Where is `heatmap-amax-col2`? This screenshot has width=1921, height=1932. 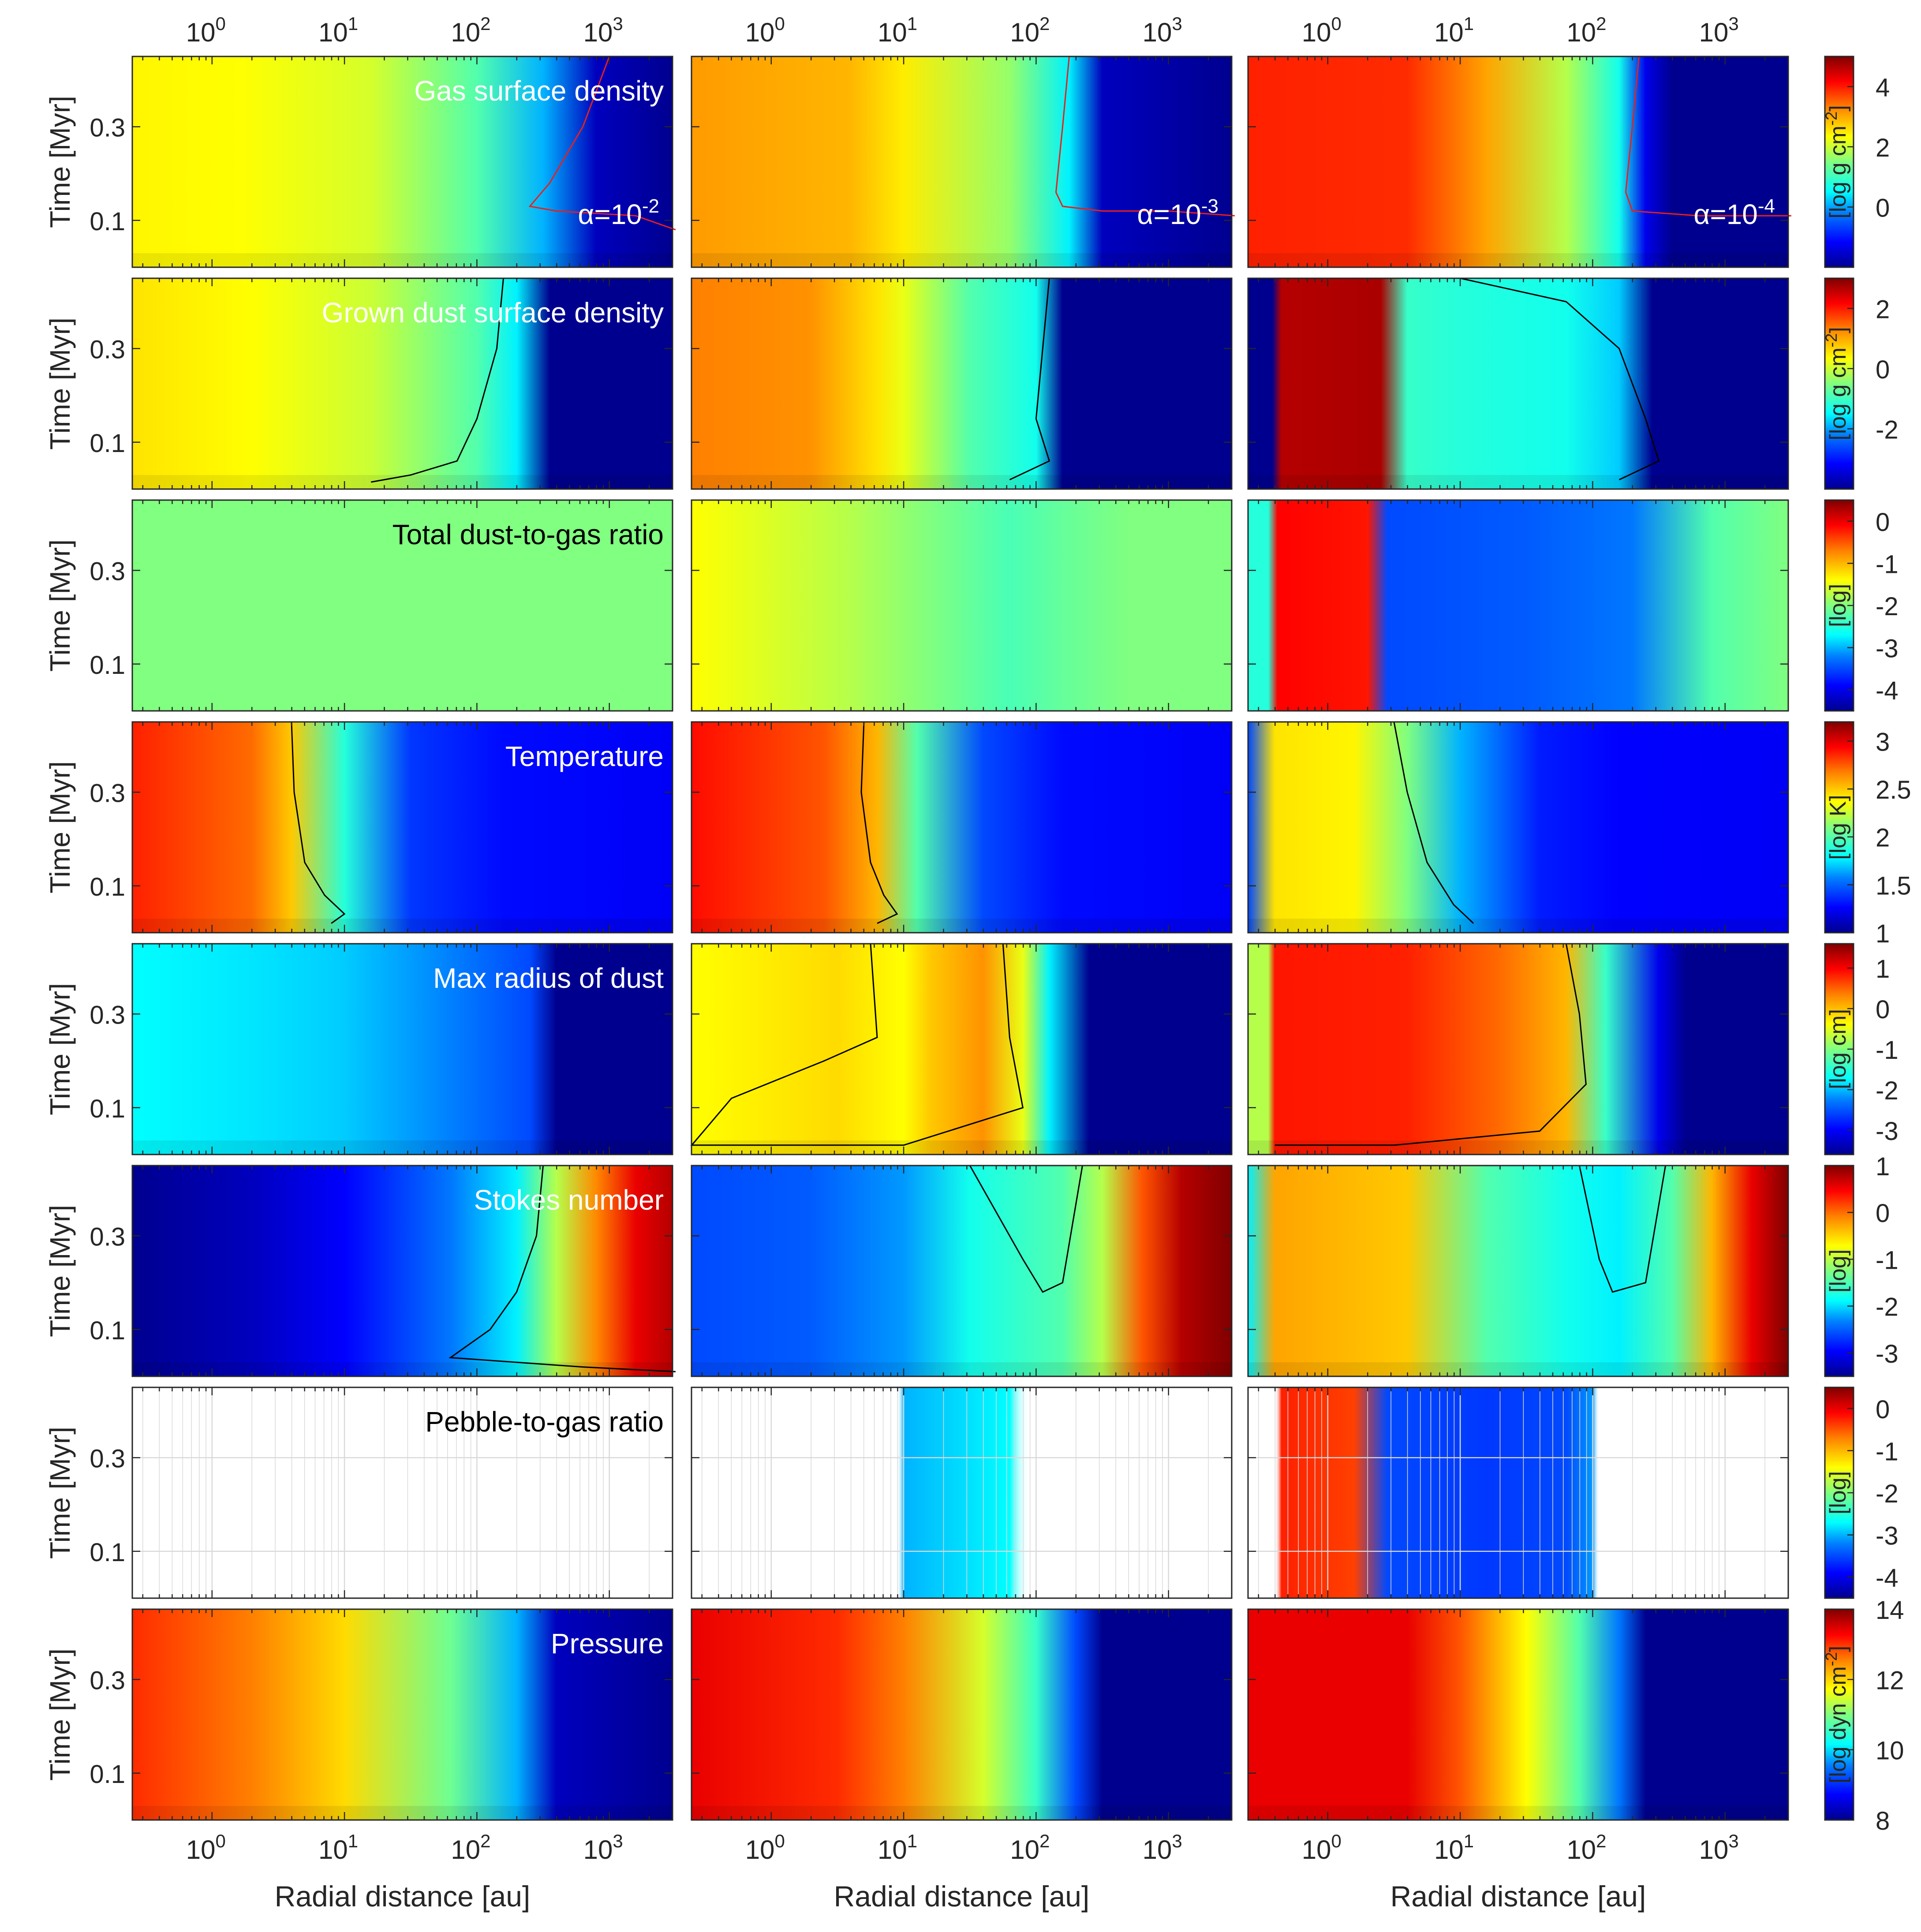 heatmap-amax-col2 is located at coordinates (961, 1049).